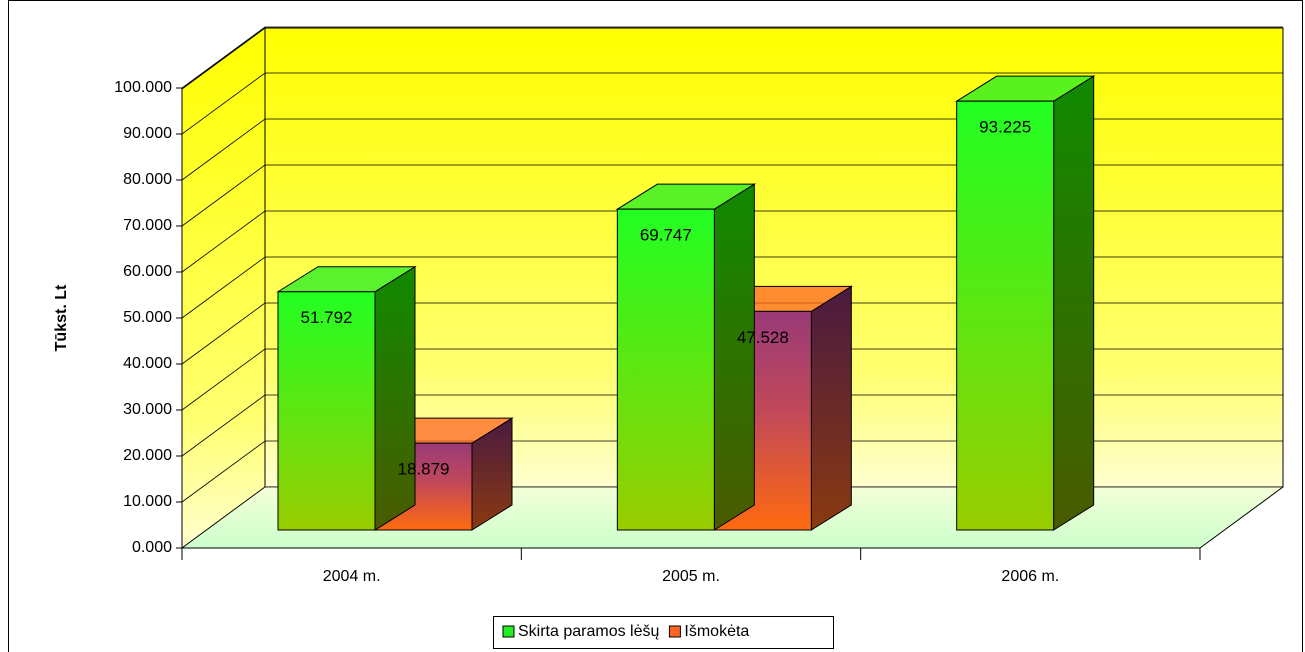  What do you see at coordinates (691, 576) in the screenshot?
I see `x-tick-label: 2005 m.` at bounding box center [691, 576].